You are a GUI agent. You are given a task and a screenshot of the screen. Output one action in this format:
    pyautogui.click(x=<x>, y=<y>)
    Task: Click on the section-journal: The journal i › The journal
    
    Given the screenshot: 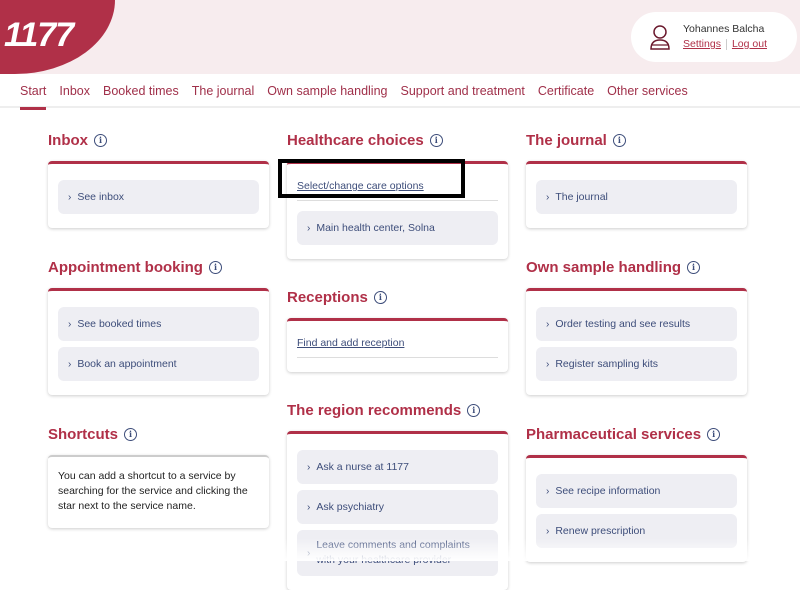 What is the action you would take?
    pyautogui.click(x=636, y=179)
    